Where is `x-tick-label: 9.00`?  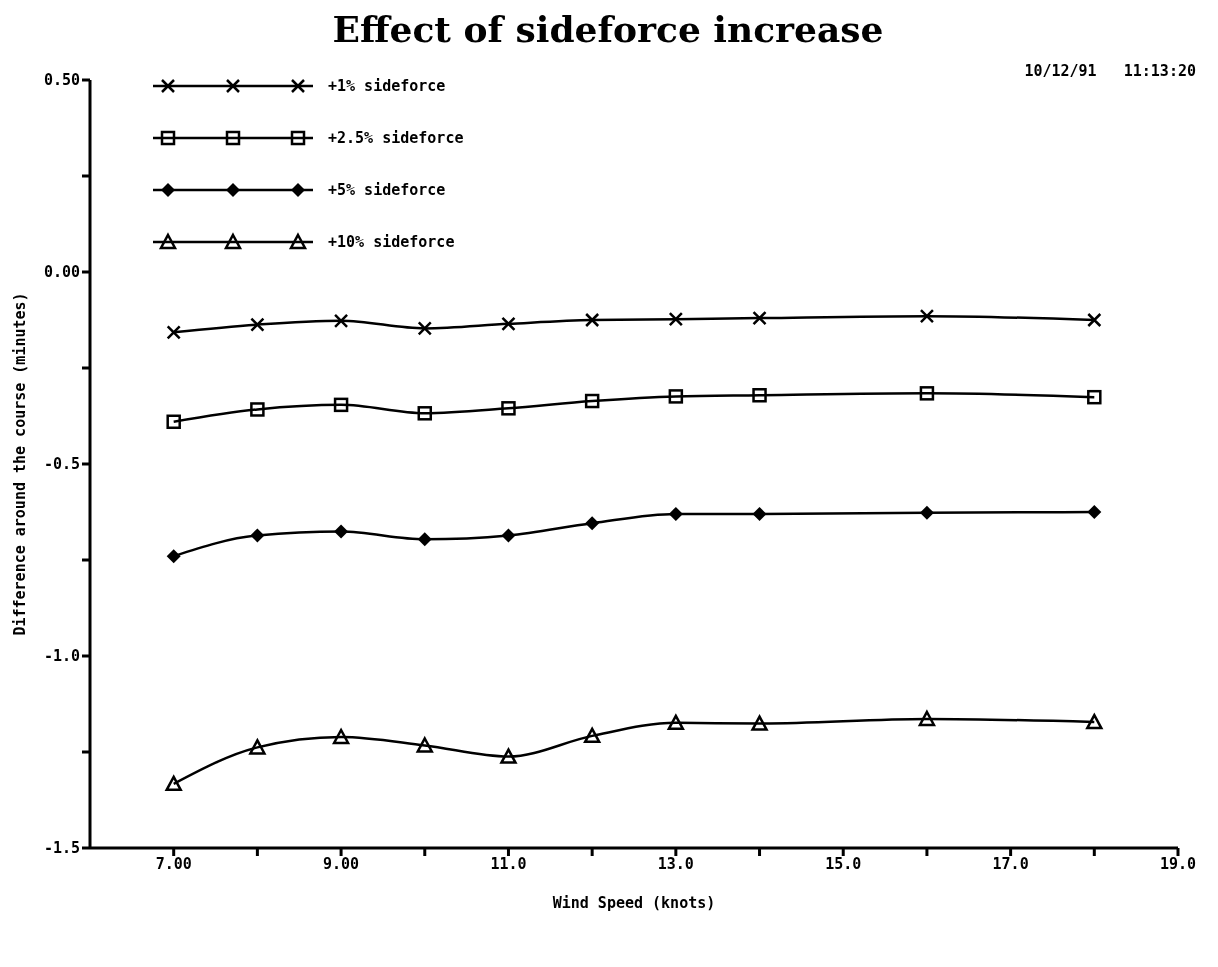
x-tick-label: 9.00 is located at coordinates (341, 863).